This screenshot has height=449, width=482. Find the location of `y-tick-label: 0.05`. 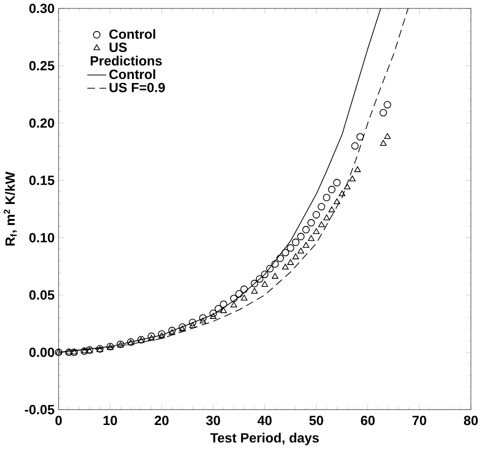

y-tick-label: 0.05 is located at coordinates (41, 295).